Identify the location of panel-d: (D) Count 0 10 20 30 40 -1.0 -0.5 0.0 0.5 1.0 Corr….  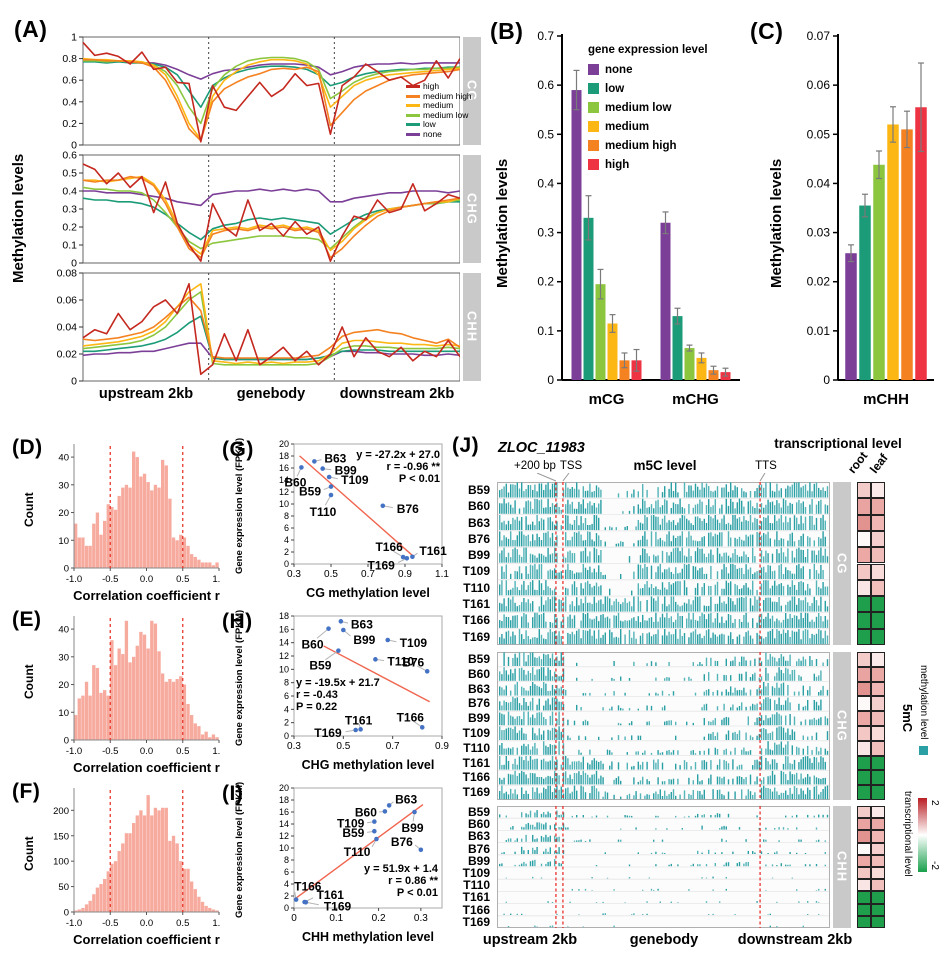
(116, 522).